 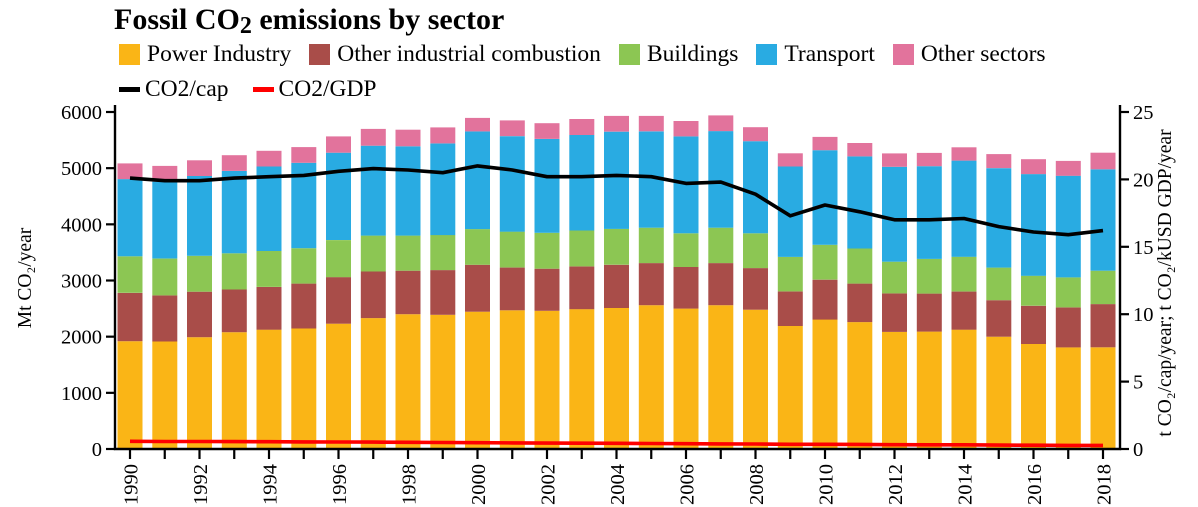 I want to click on bar-segment-2010-other-sectors, so click(x=825, y=143).